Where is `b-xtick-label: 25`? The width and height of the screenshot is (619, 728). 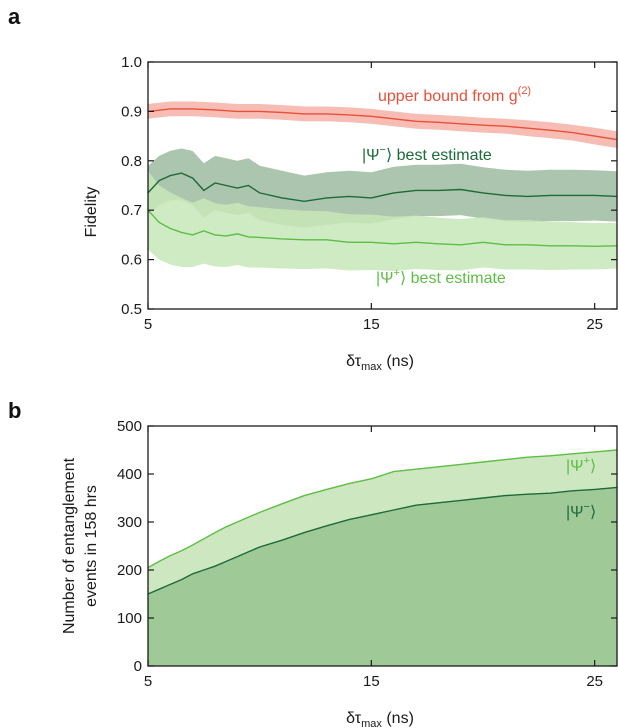 b-xtick-label: 25 is located at coordinates (594, 681).